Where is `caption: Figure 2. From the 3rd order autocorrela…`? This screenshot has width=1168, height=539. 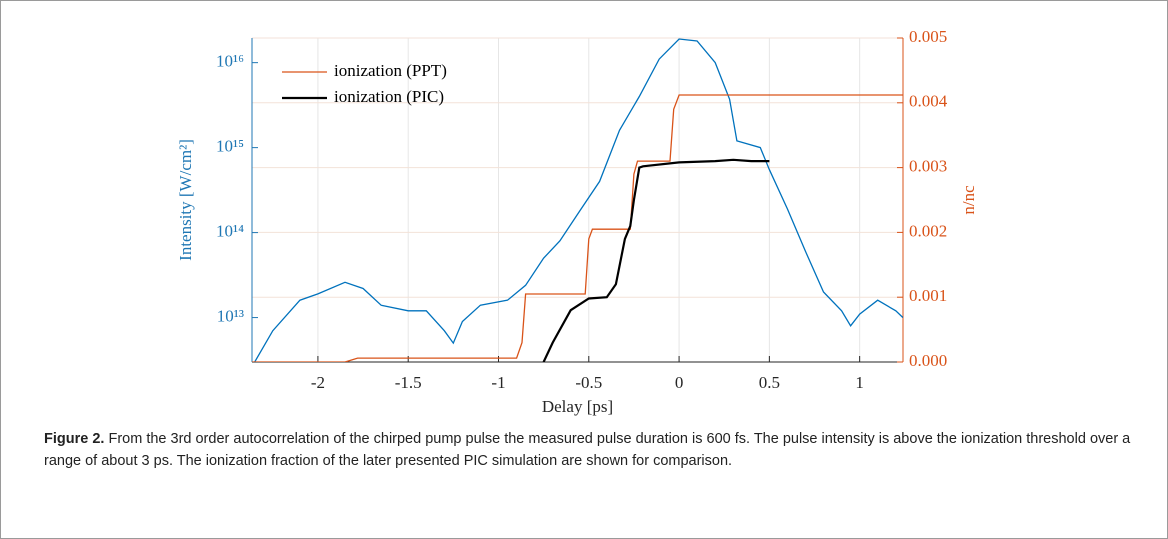 caption: Figure 2. From the 3rd order autocorrela… is located at coordinates (589, 450).